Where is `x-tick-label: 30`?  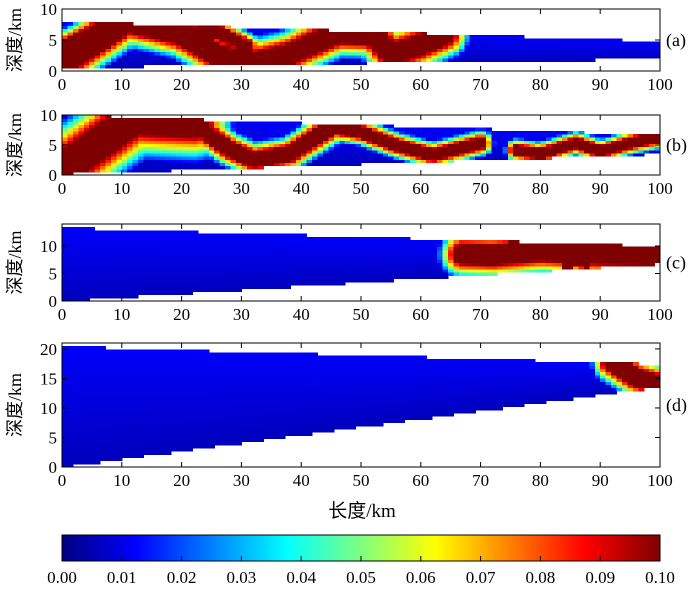
x-tick-label: 30 is located at coordinates (241, 314).